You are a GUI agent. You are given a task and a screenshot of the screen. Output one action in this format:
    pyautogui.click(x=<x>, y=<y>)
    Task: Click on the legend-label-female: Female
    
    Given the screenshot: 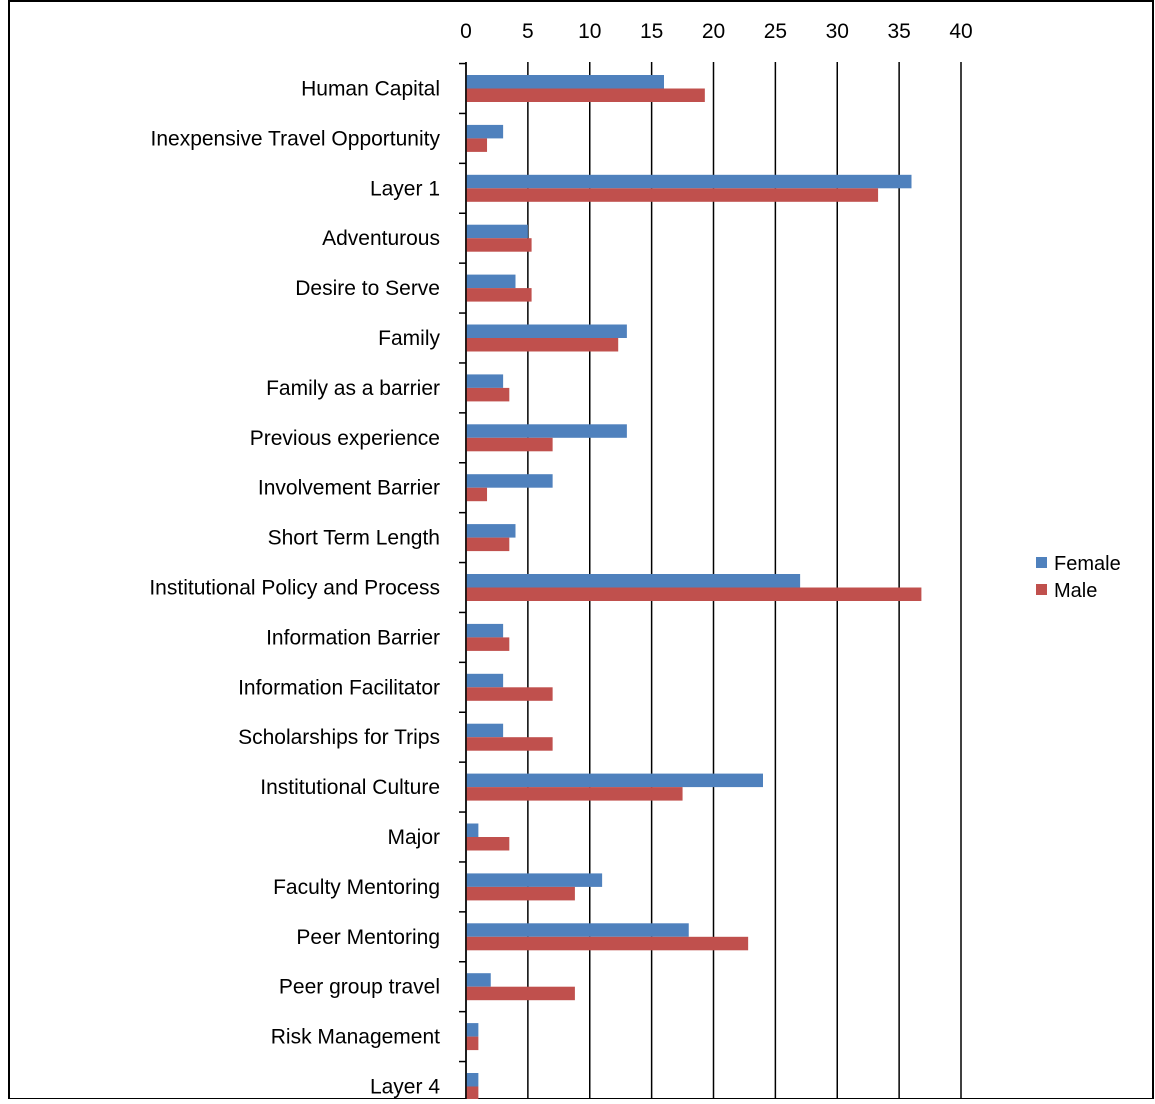 What is the action you would take?
    pyautogui.click(x=1087, y=564)
    